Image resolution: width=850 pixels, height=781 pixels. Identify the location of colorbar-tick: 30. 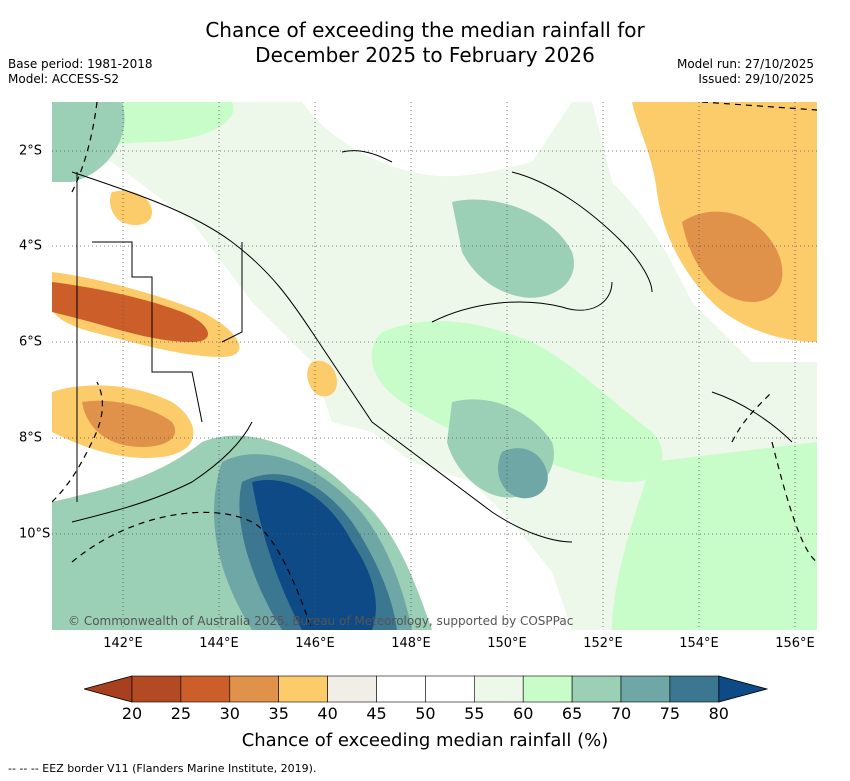
(229, 713).